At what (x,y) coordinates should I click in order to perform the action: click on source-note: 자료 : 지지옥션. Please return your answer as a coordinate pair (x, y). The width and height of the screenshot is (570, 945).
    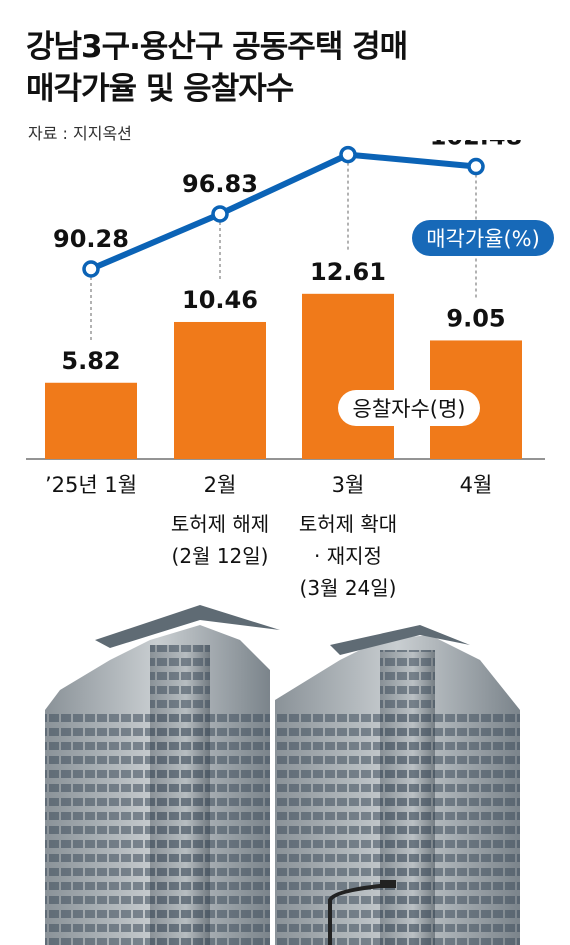
    Looking at the image, I should click on (80, 133).